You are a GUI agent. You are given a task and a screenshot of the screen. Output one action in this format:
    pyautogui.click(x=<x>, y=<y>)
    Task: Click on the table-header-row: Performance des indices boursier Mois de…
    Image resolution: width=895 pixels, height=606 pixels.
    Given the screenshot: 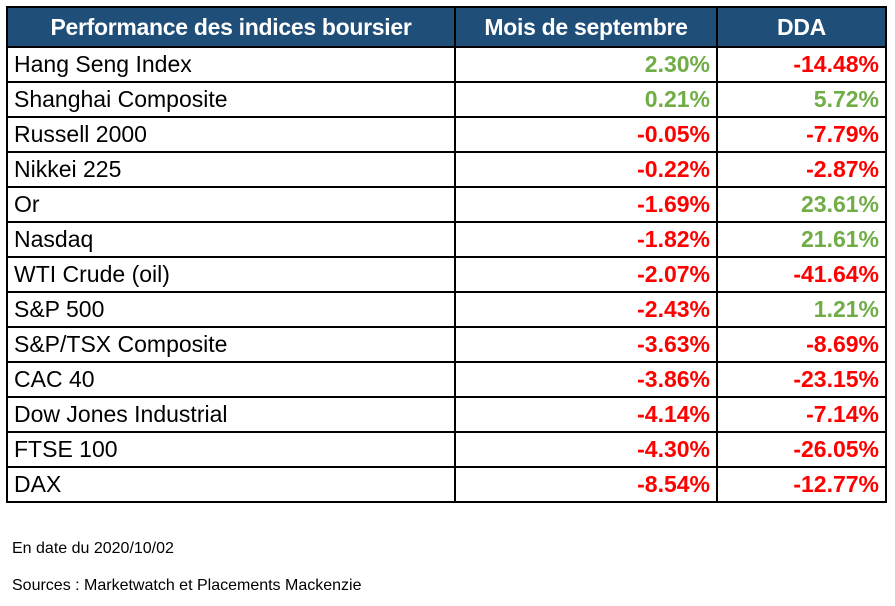 What is the action you would take?
    pyautogui.click(x=446, y=27)
    